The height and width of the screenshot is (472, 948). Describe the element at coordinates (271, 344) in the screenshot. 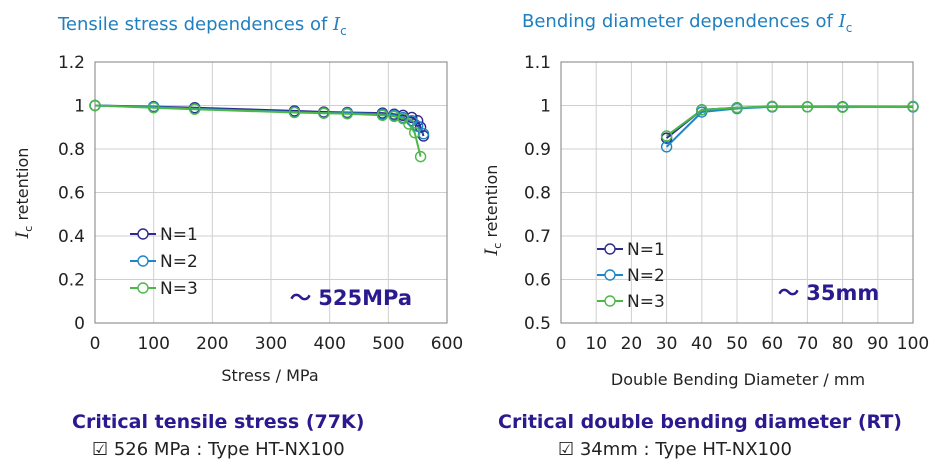

I see `left-x-tick-label: 300` at that location.